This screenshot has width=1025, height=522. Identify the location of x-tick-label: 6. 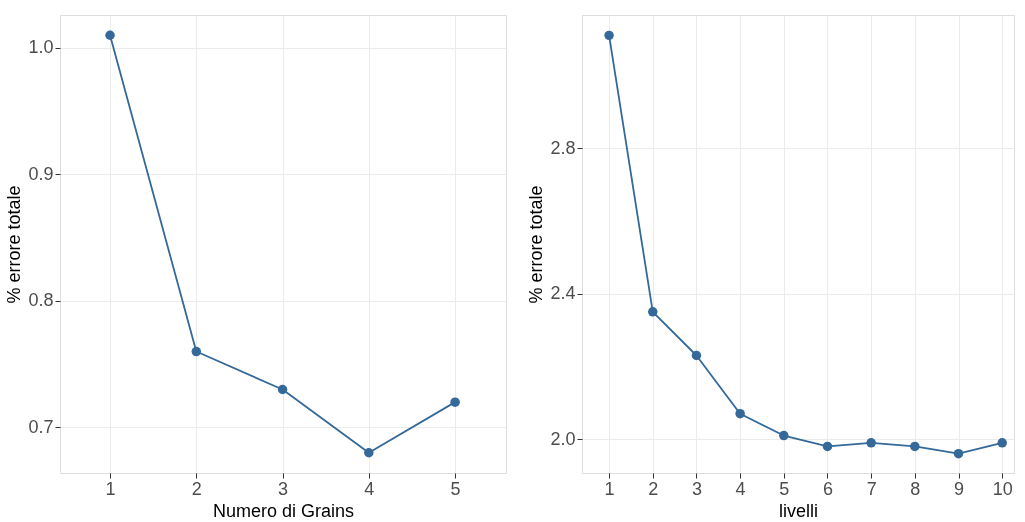
(827, 488).